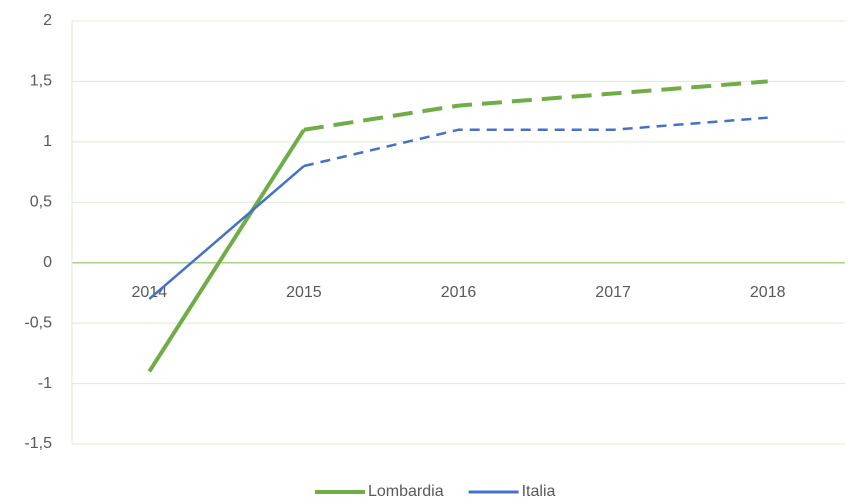 Image resolution: width=848 pixels, height=502 pixels. I want to click on series-line-dashed, so click(535, 105).